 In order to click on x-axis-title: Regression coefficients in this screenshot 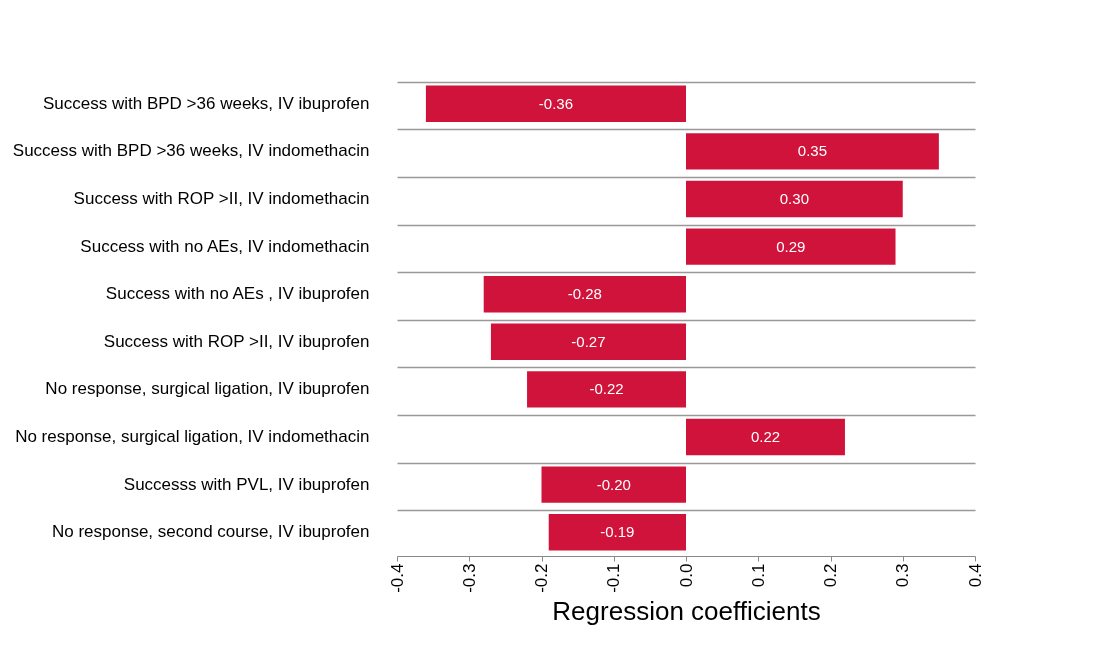, I will do `click(686, 610)`.